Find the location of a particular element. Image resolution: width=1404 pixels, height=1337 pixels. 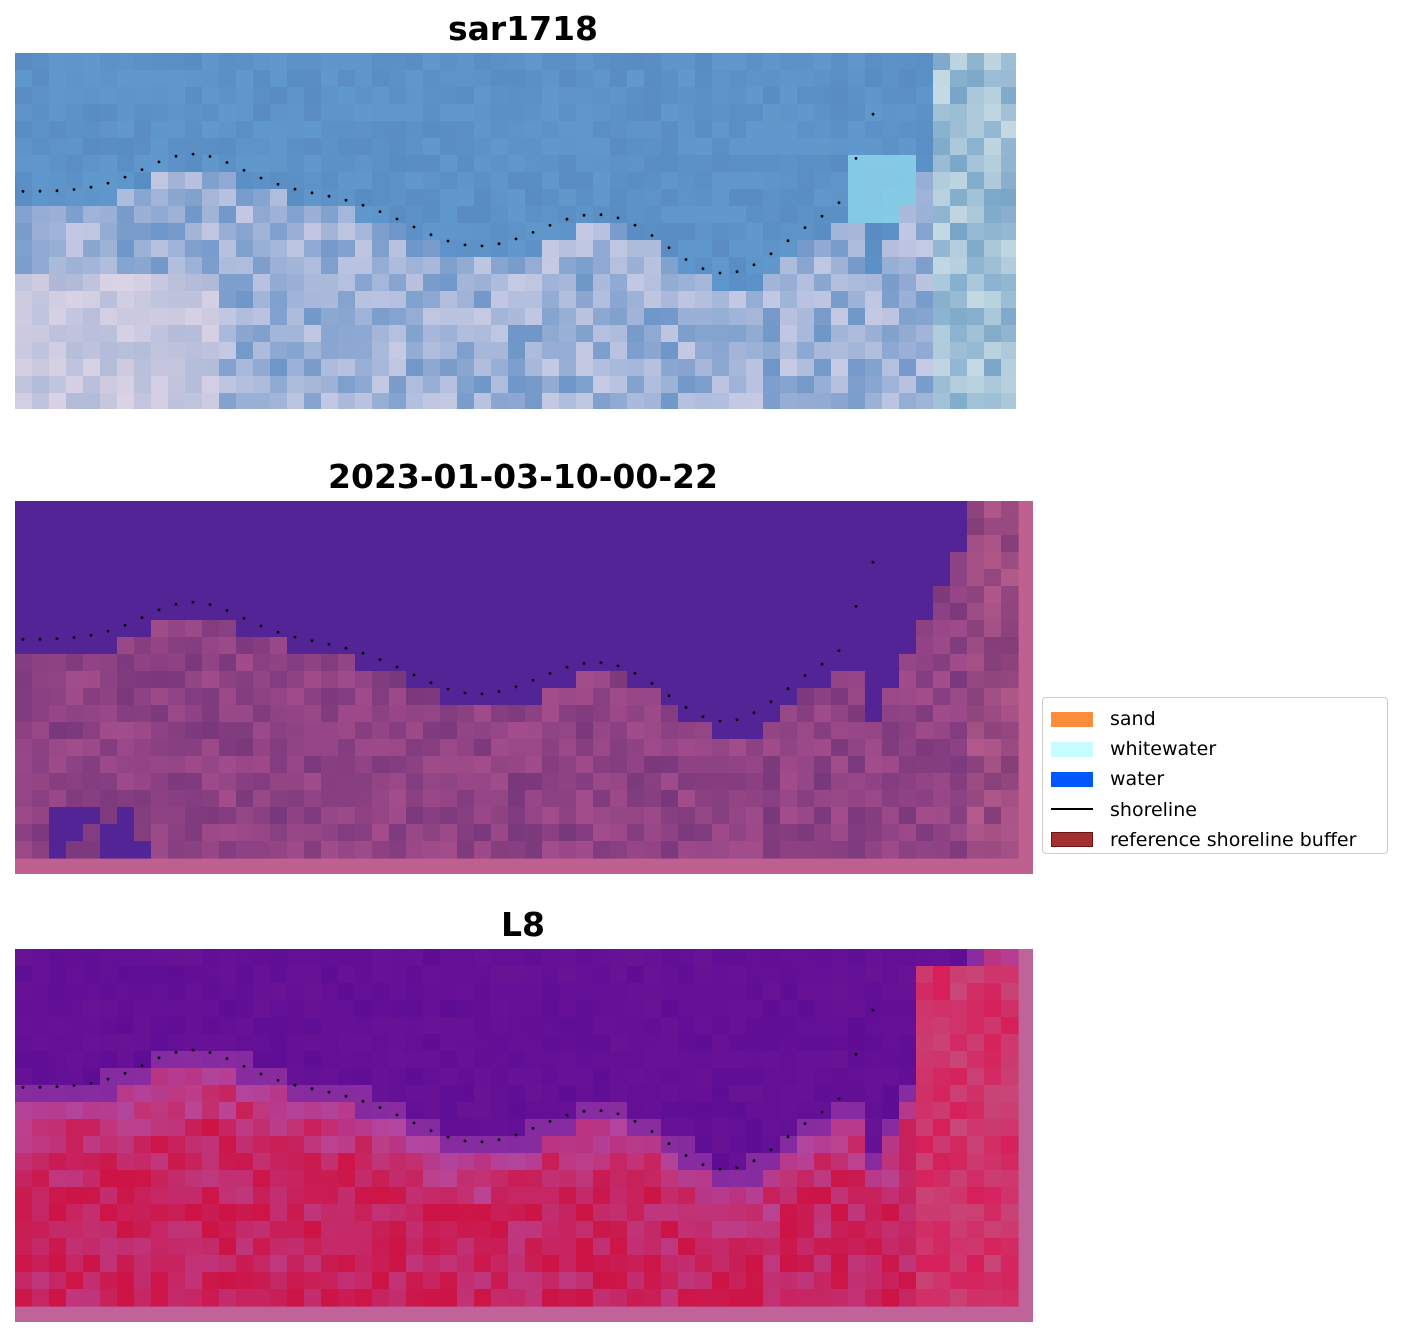

shoreline-line-icon is located at coordinates (1072, 809).